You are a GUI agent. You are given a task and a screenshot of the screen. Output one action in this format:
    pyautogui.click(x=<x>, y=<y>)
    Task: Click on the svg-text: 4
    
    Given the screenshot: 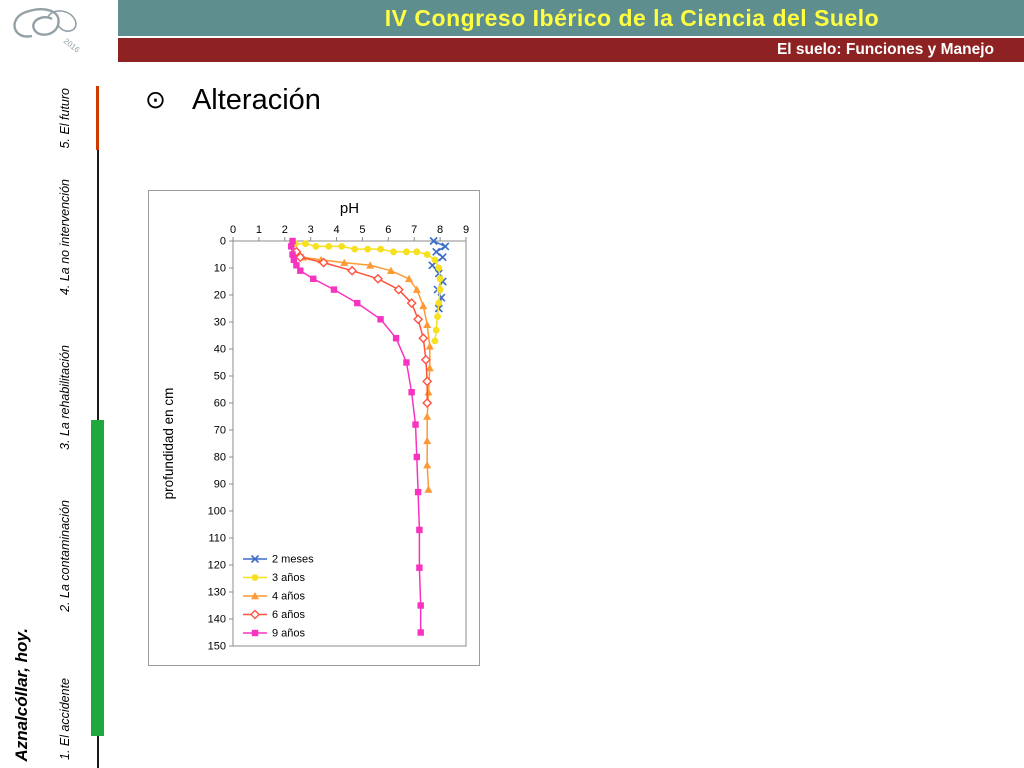 What is the action you would take?
    pyautogui.click(x=336, y=230)
    